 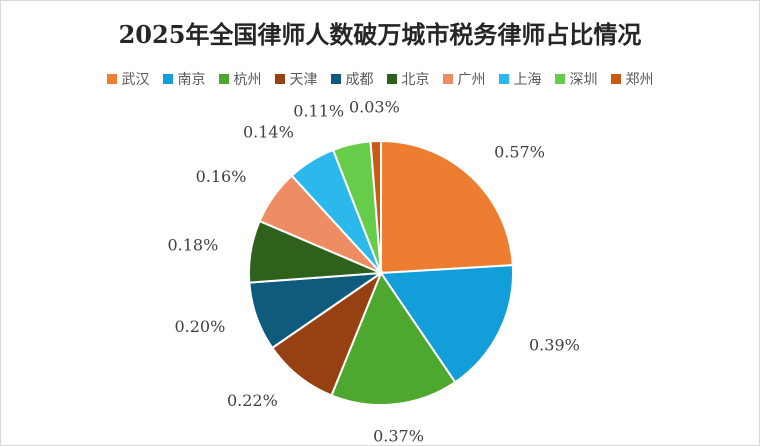 I want to click on legend-item: 郑州, so click(x=632, y=79).